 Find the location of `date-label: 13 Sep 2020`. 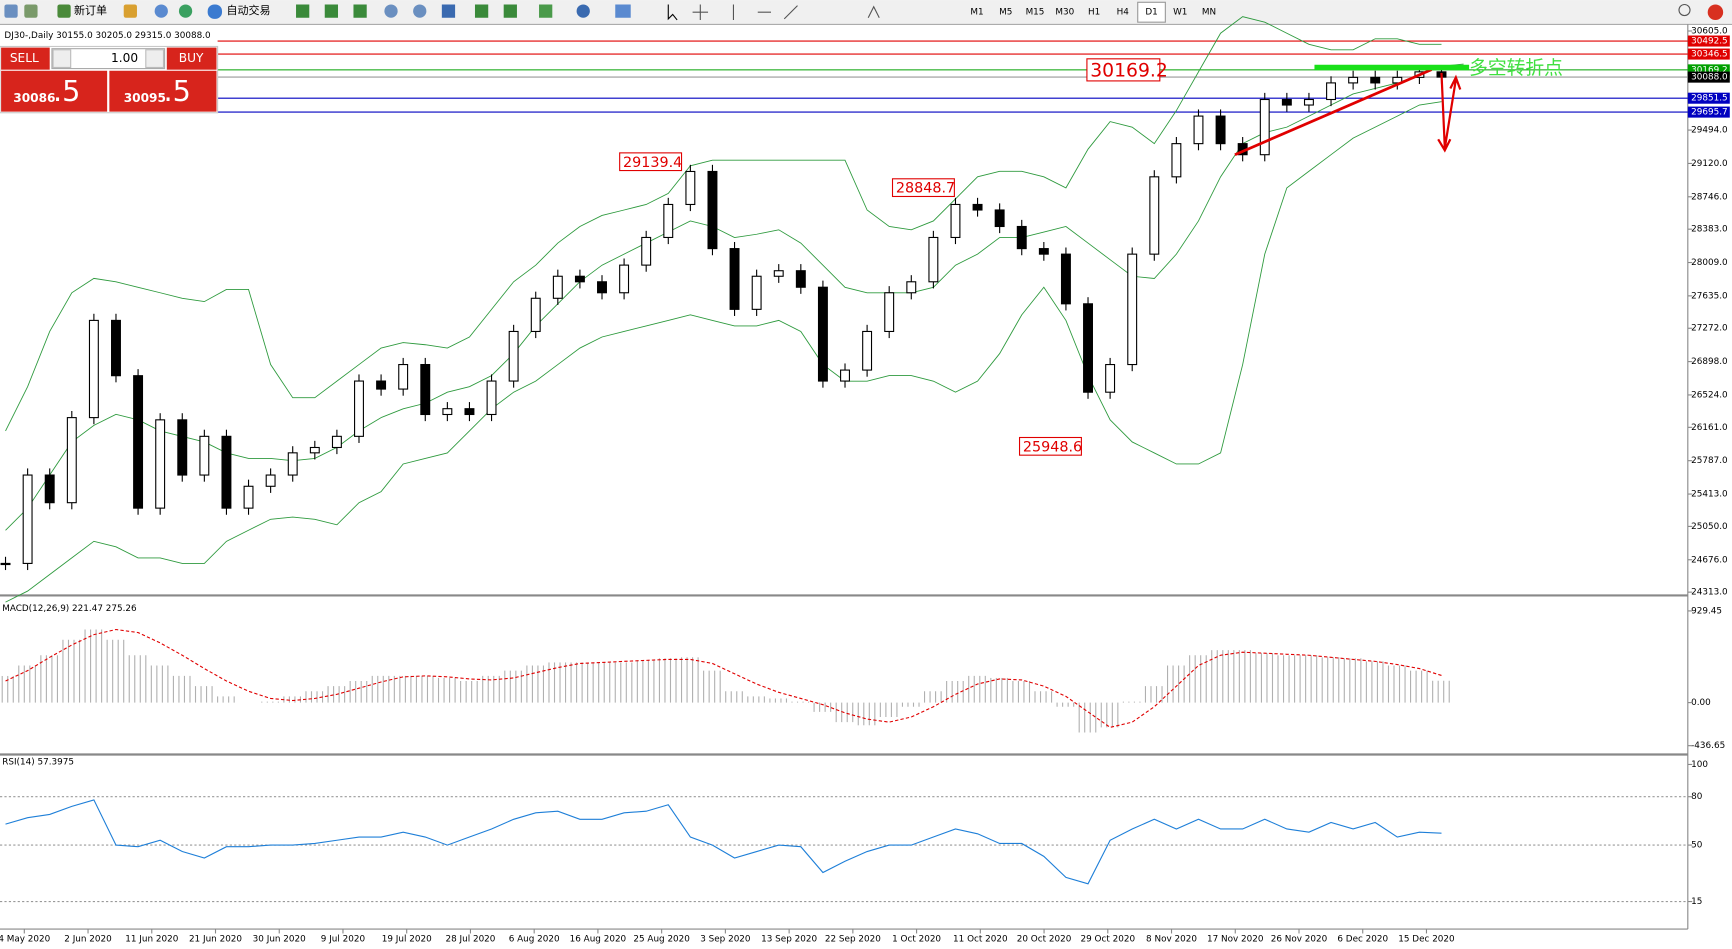

date-label: 13 Sep 2020 is located at coordinates (789, 939).